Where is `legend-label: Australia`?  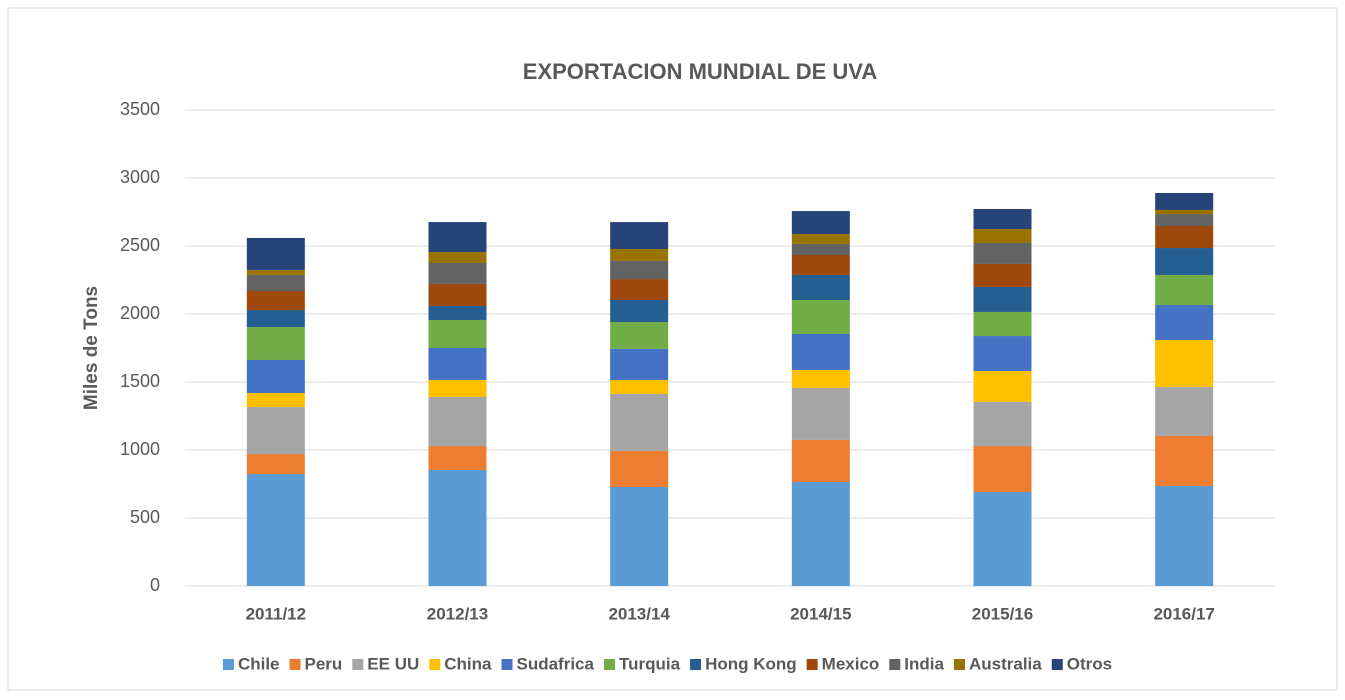
legend-label: Australia is located at coordinates (1005, 663).